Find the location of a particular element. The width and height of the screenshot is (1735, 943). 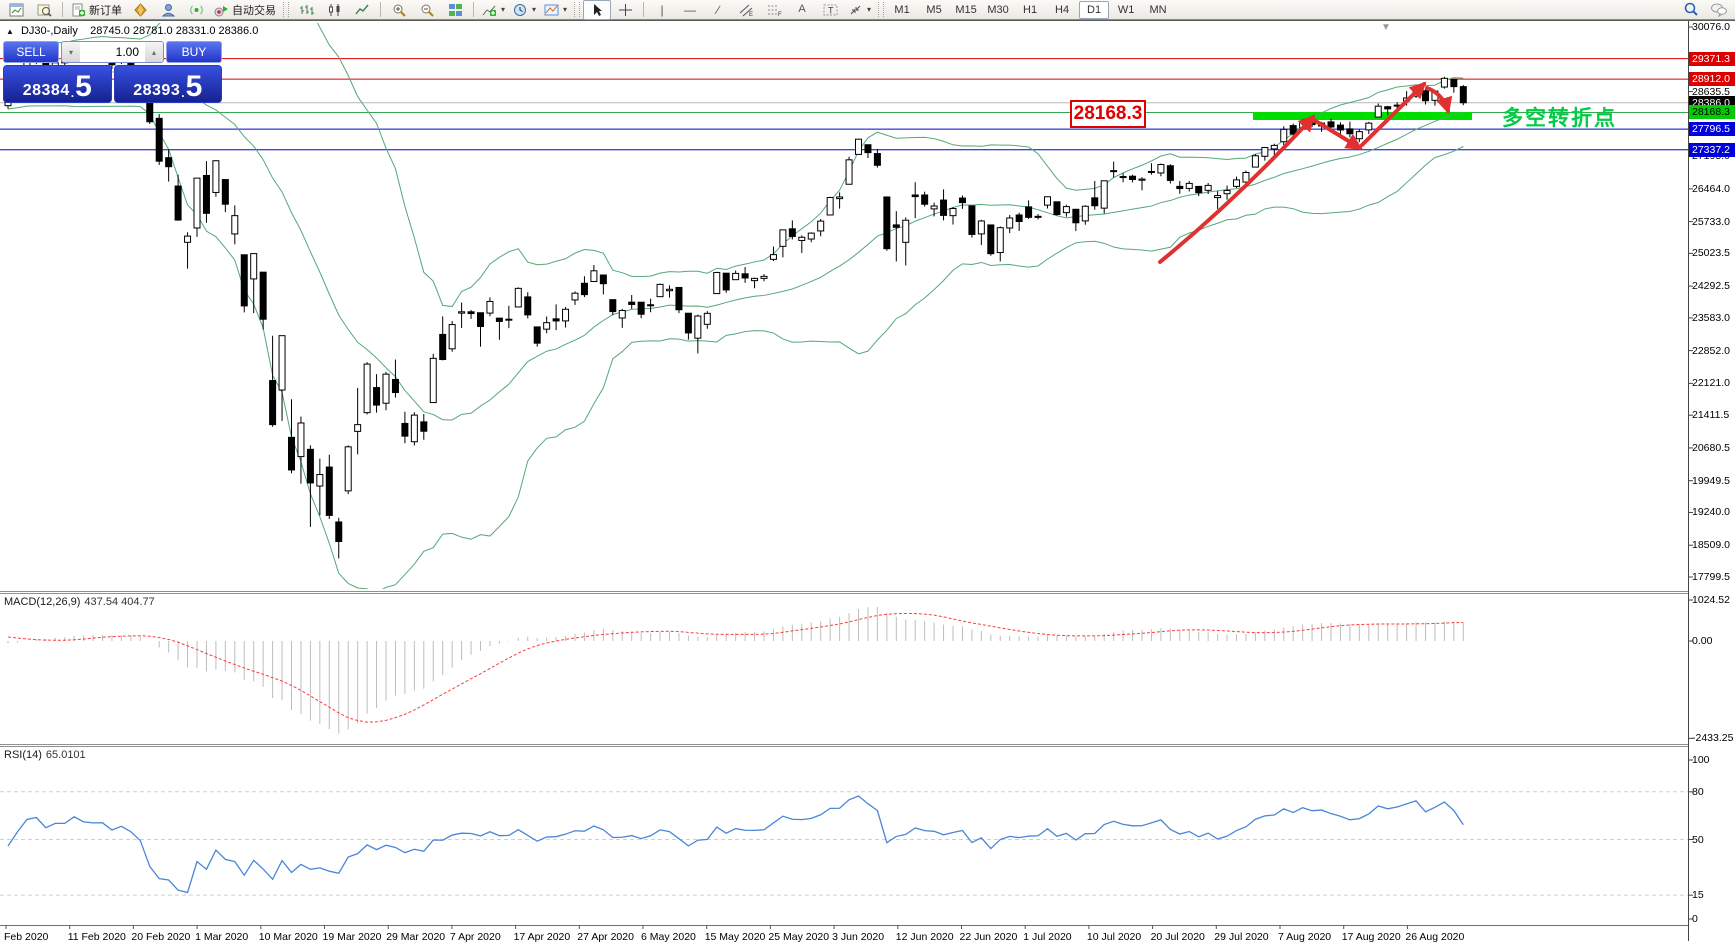

zoom-in-icon is located at coordinates (399, 10).